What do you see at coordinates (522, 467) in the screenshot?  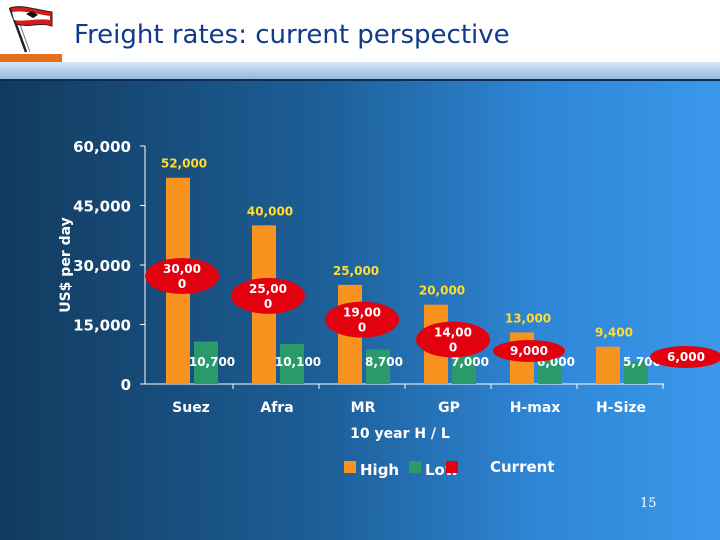 I see `legend-label-current: Current` at bounding box center [522, 467].